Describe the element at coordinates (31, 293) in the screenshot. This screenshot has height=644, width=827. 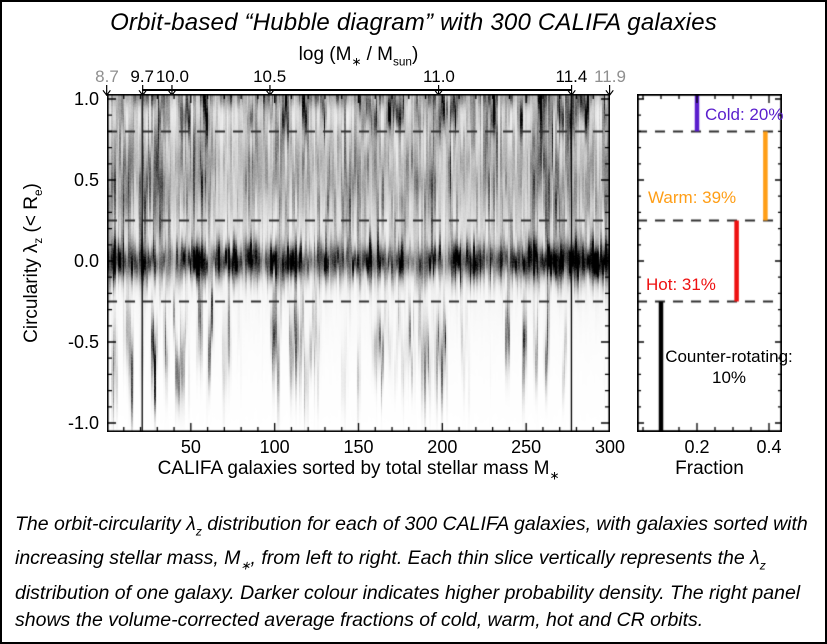
I see `text-segment: Circularity λ` at that location.